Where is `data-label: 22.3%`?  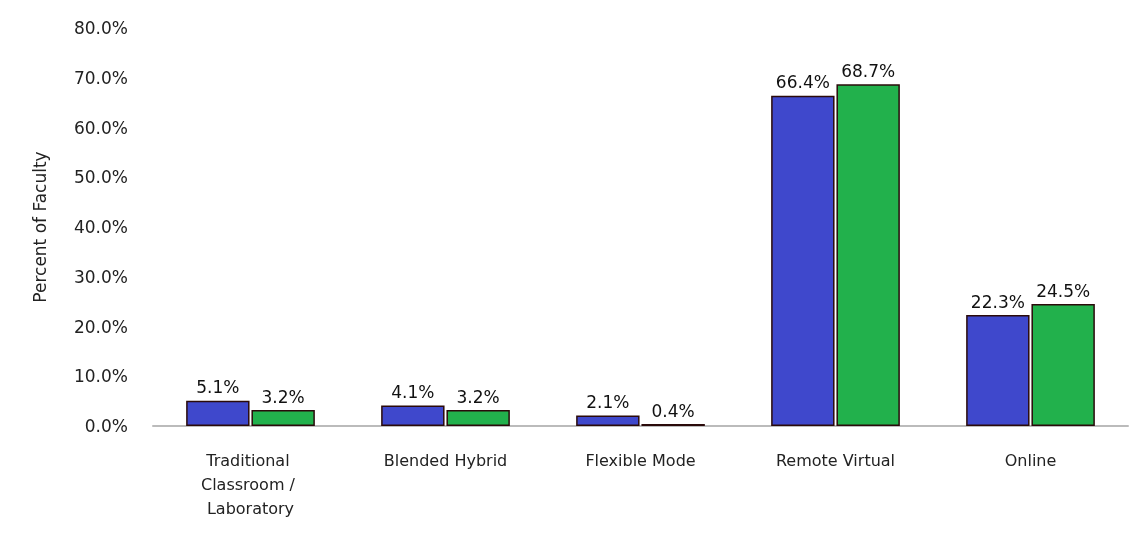
data-label: 22.3% is located at coordinates (997, 301).